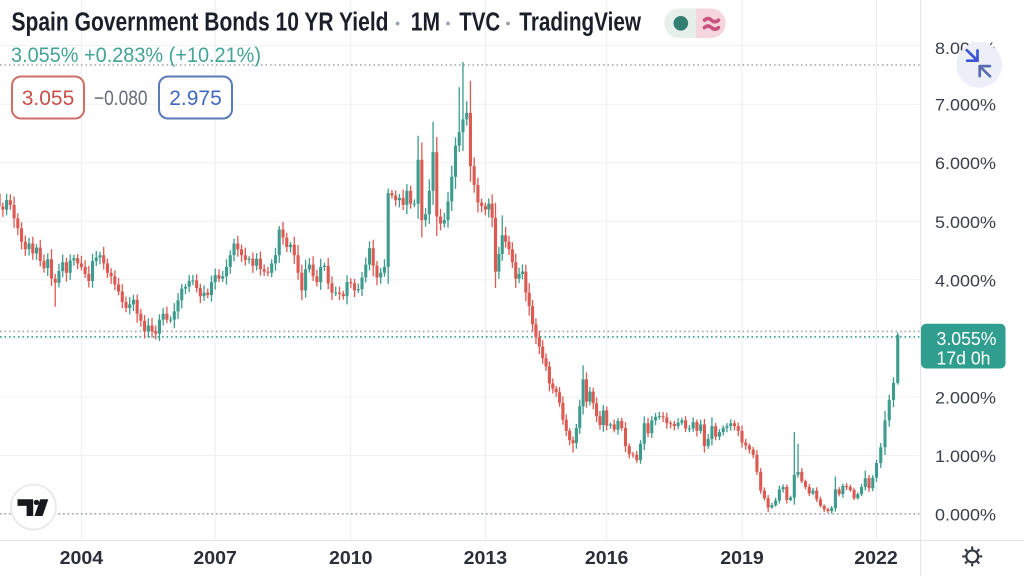 The width and height of the screenshot is (1024, 576). Describe the element at coordinates (479, 23) in the screenshot. I see `svg-text: TVC` at that location.